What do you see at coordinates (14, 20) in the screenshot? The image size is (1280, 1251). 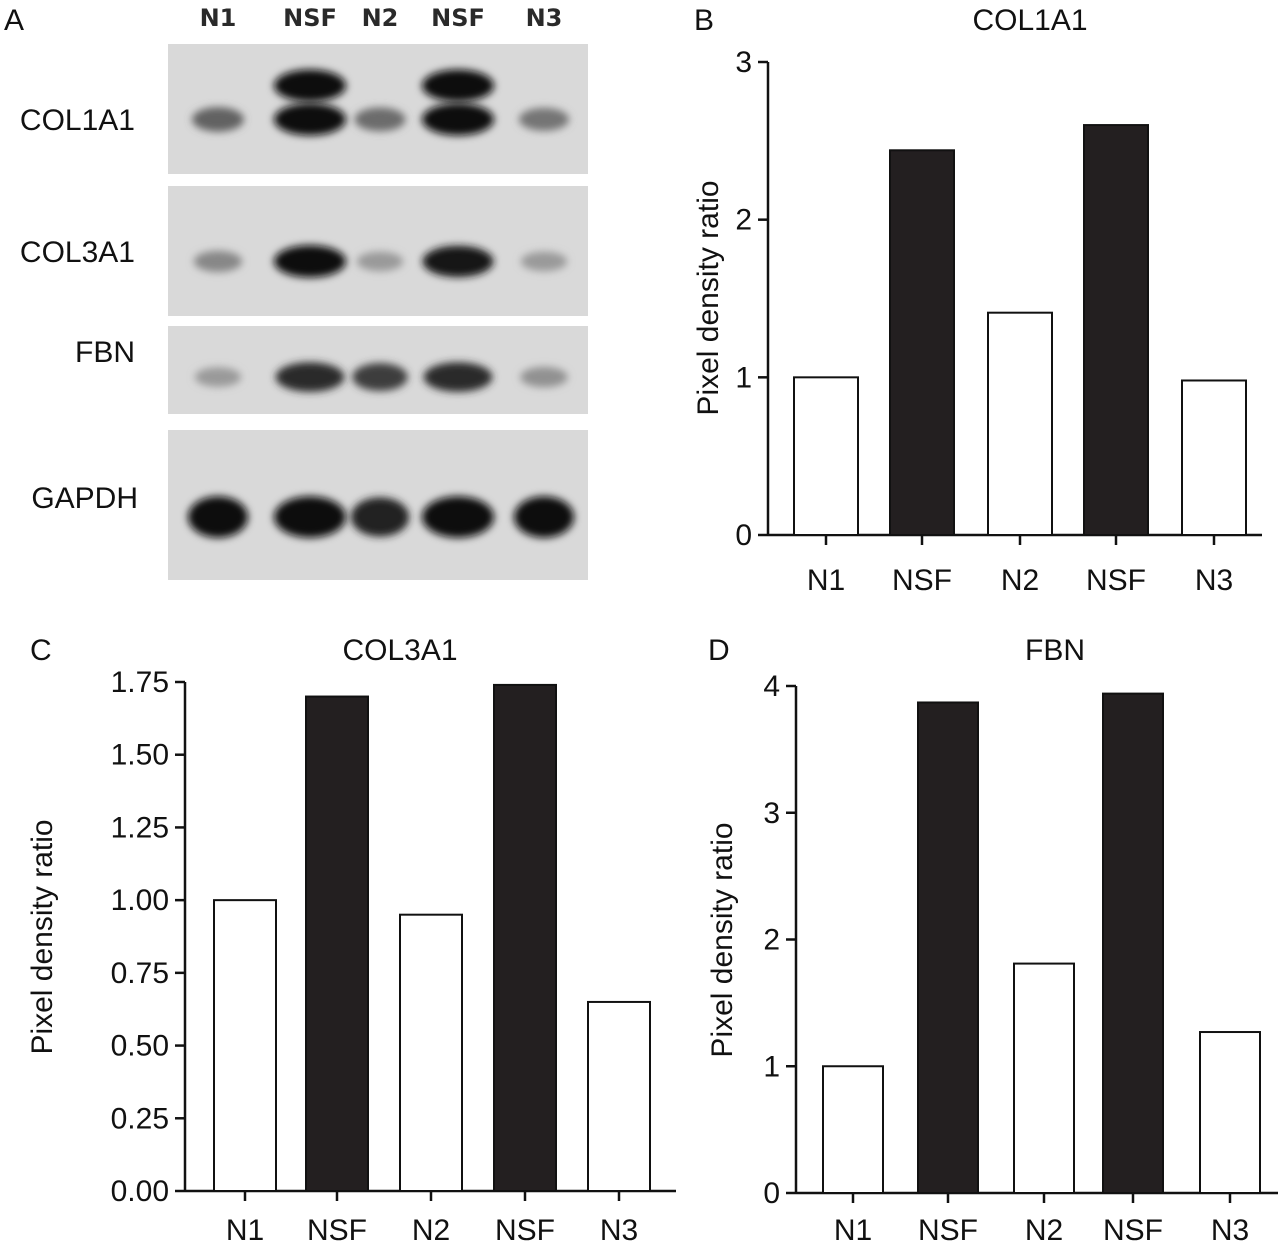 I see `panel-letter-a: A` at bounding box center [14, 20].